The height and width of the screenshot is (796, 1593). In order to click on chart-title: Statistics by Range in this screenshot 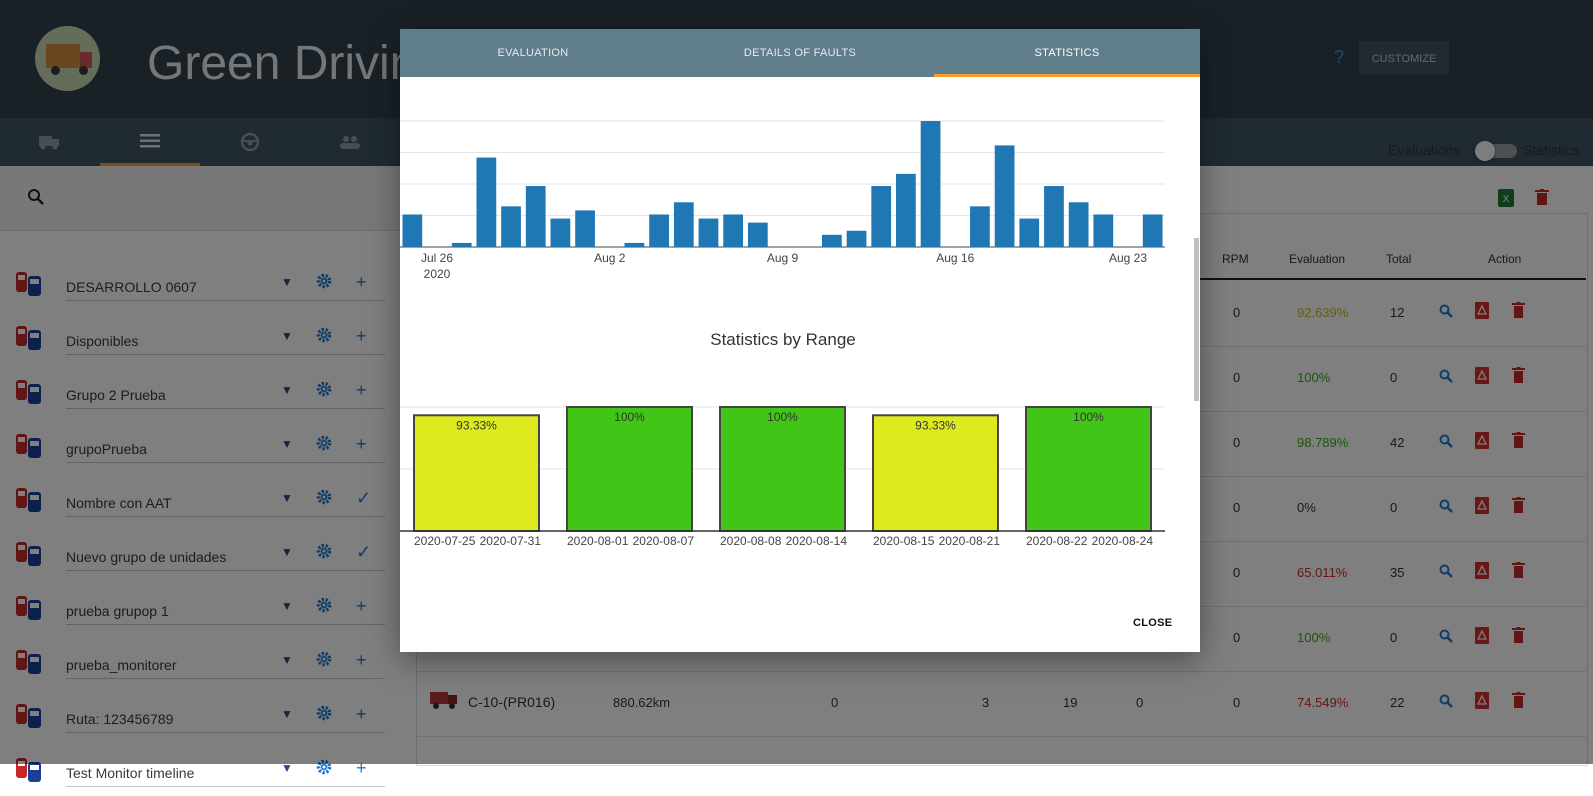, I will do `click(783, 339)`.